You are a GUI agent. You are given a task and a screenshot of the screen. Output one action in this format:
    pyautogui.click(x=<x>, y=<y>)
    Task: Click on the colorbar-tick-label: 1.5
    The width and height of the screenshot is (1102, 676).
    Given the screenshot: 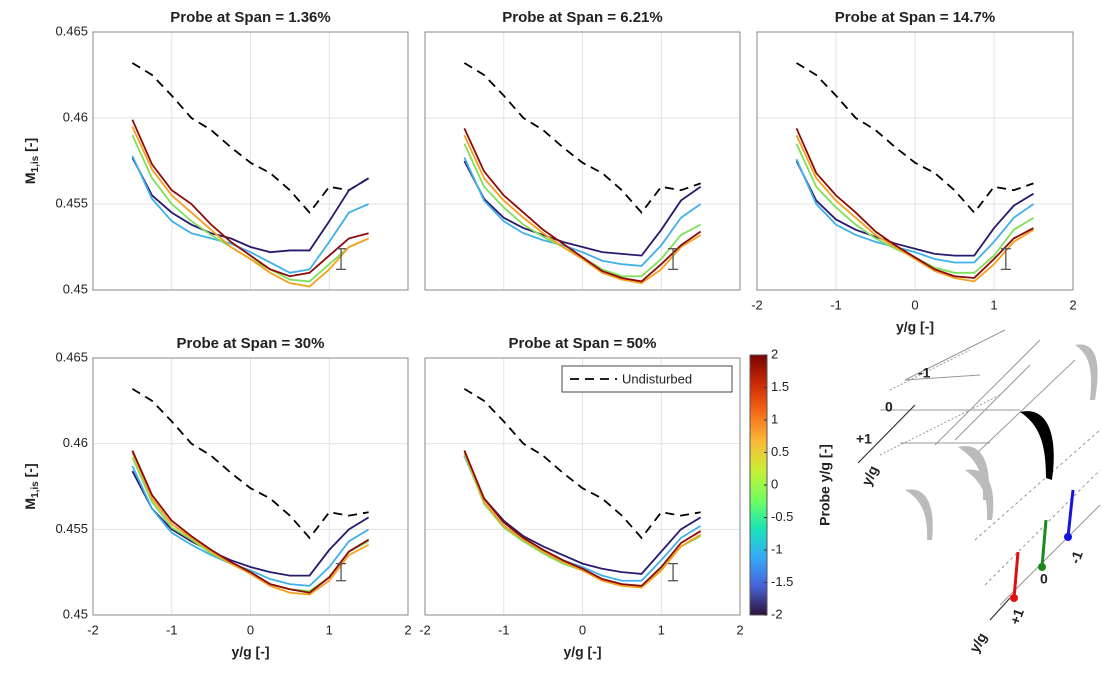 What is the action you would take?
    pyautogui.click(x=780, y=386)
    